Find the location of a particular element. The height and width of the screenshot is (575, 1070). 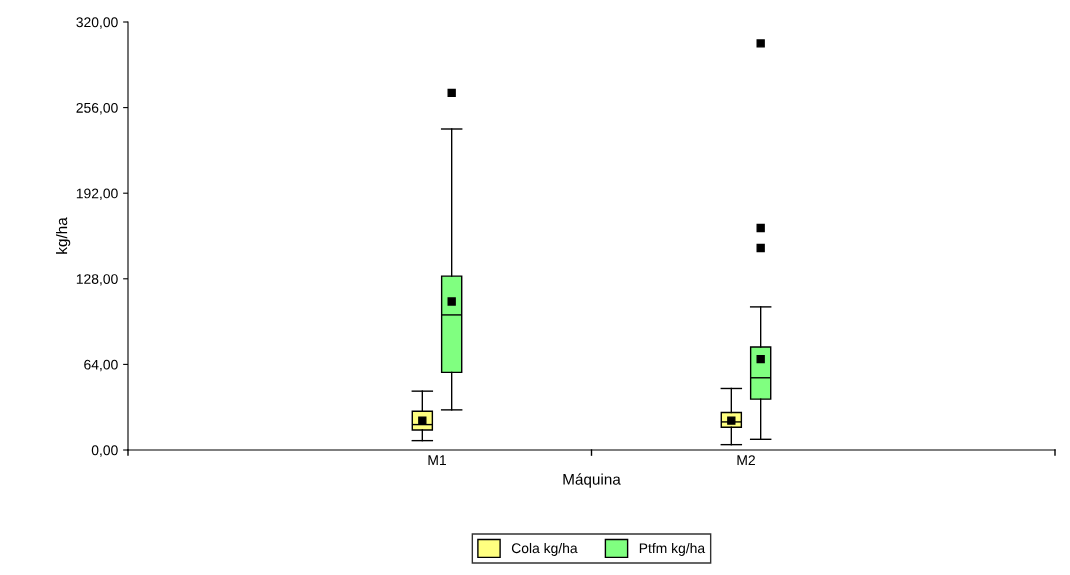

y-tick-label: 128,00 is located at coordinates (97, 280).